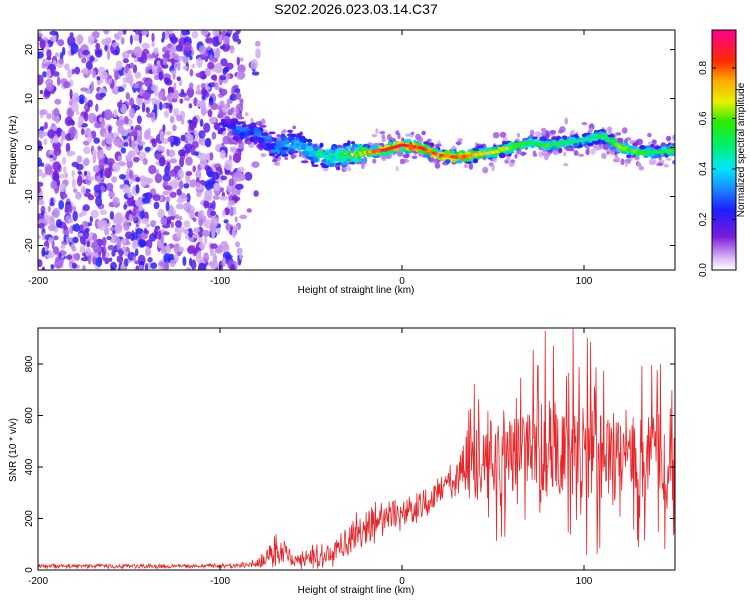 The image size is (750, 600). What do you see at coordinates (29, 570) in the screenshot?
I see `y-tick-label: 0` at bounding box center [29, 570].